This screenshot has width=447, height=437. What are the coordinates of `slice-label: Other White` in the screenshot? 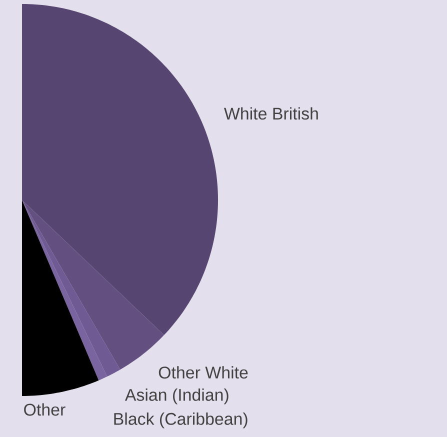 It's located at (203, 372).